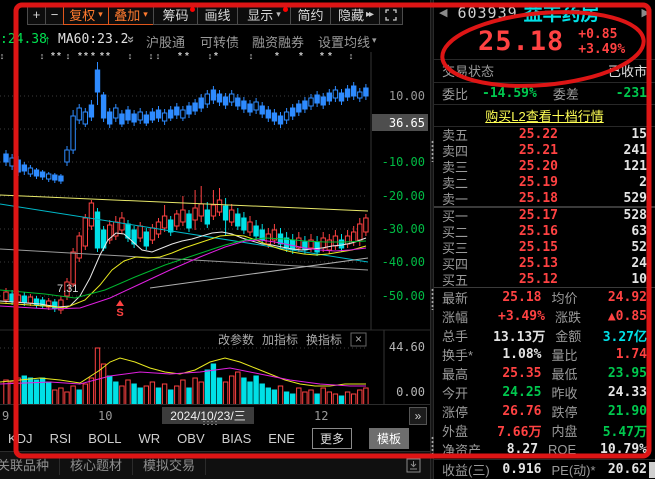 Image resolution: width=655 pixels, height=479 pixels. I want to click on next-stock-icon: ▶, so click(645, 13).